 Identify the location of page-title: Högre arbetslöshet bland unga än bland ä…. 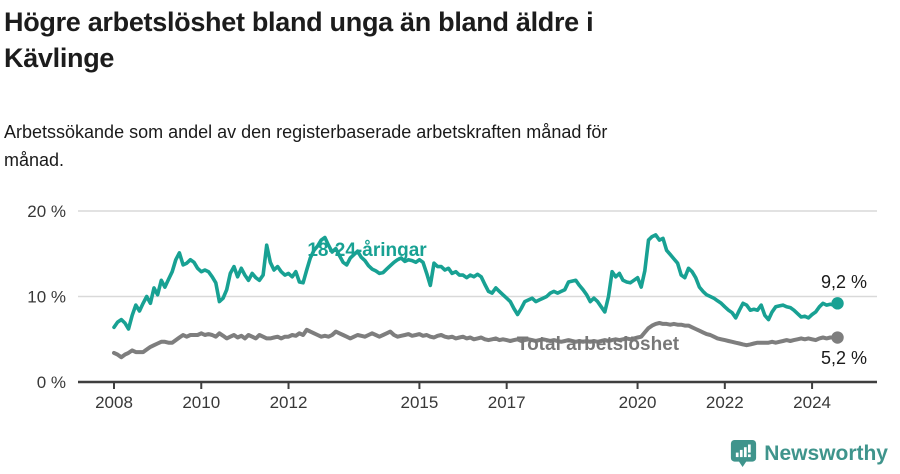
(414, 40).